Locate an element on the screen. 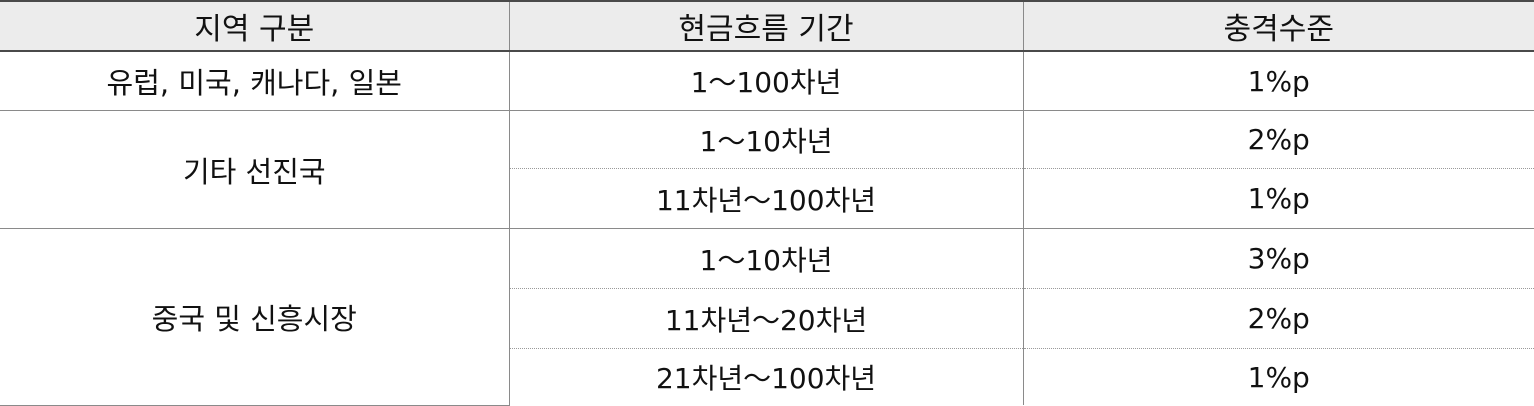 The width and height of the screenshot is (1534, 406). period-cell: 21차년～100차년 is located at coordinates (766, 376).